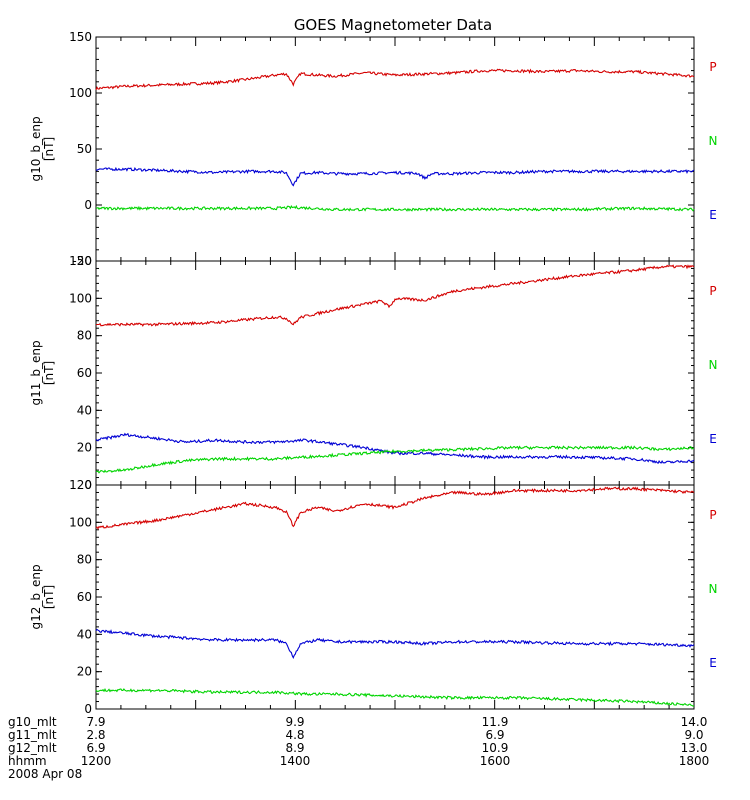 The image size is (750, 800). What do you see at coordinates (294, 748) in the screenshot?
I see `row-value: 8.9` at bounding box center [294, 748].